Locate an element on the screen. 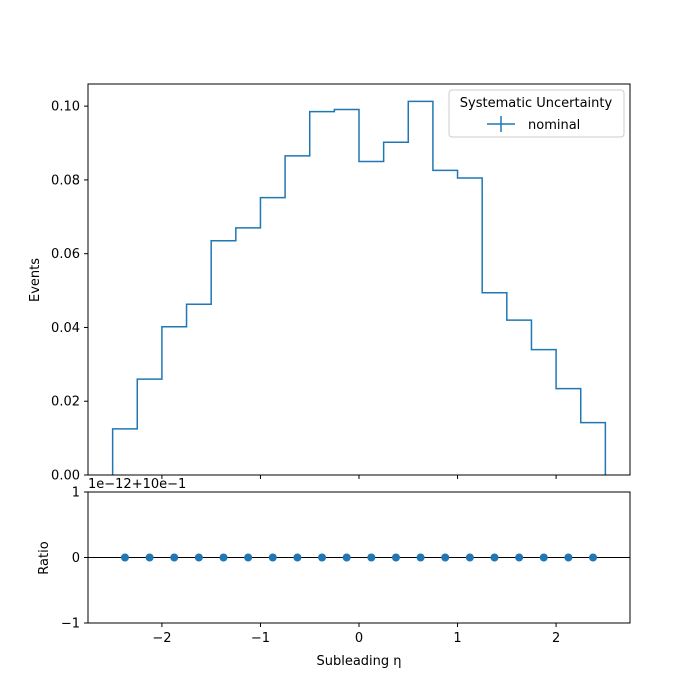  main-x-ticks is located at coordinates (359, 477).